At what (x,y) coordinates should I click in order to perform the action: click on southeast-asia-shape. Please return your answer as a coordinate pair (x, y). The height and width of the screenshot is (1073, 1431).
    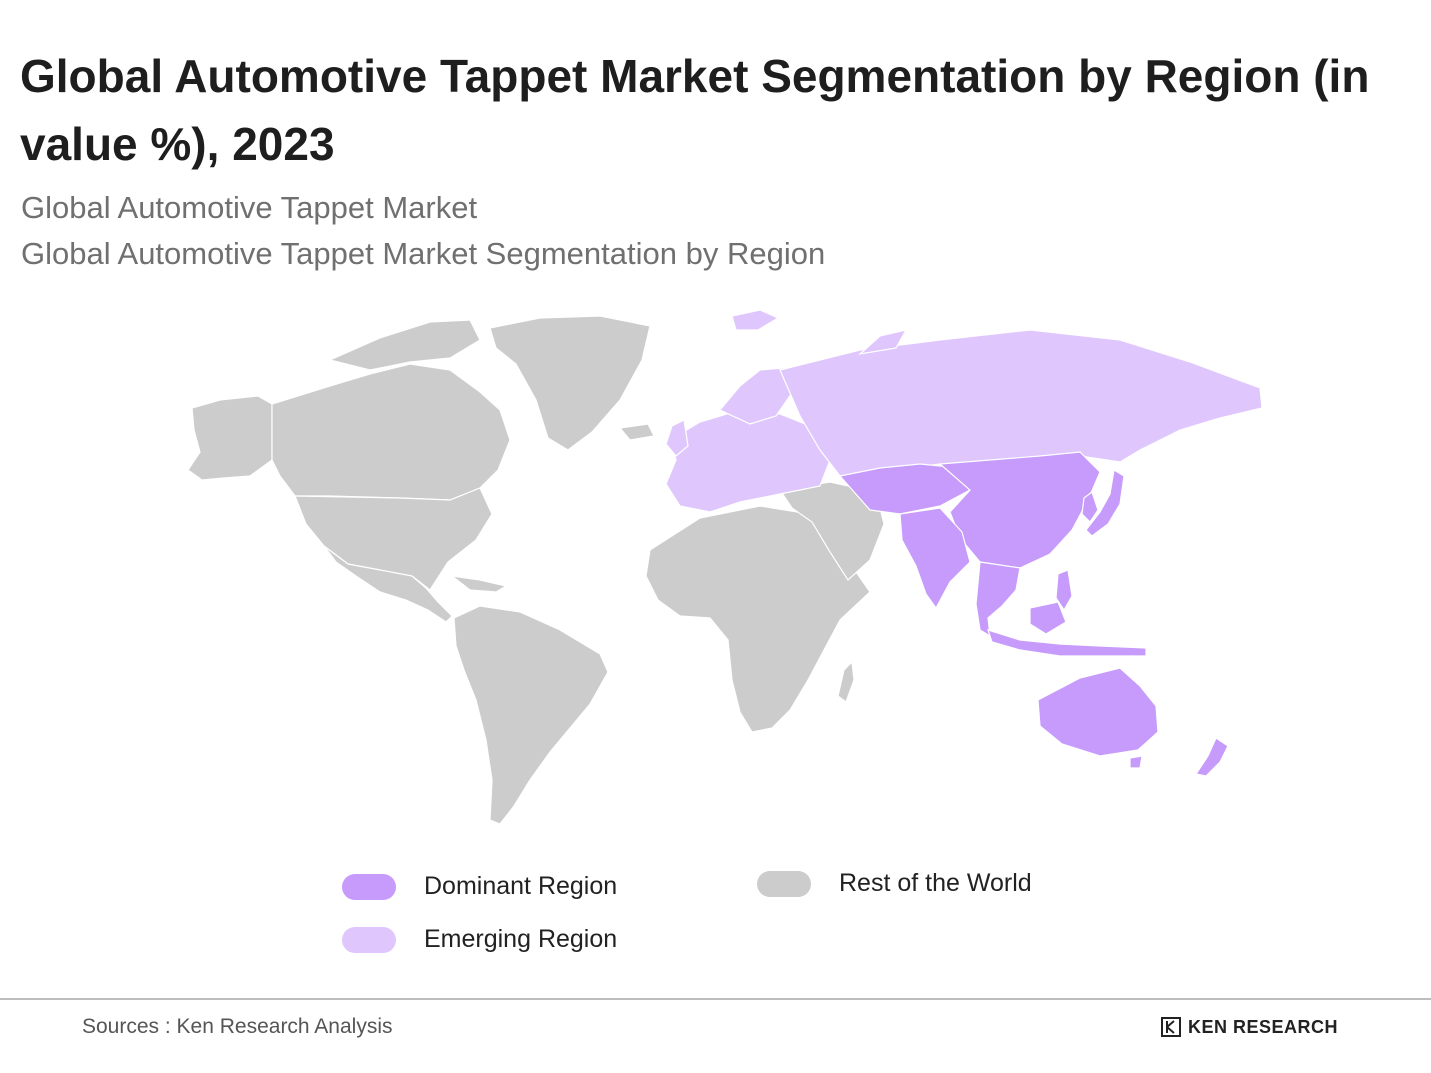
    Looking at the image, I should click on (998, 599).